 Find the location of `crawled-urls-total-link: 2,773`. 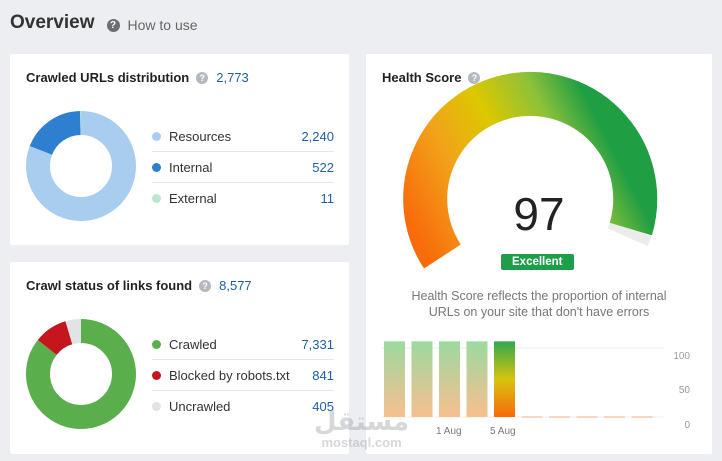

crawled-urls-total-link: 2,773 is located at coordinates (232, 77).